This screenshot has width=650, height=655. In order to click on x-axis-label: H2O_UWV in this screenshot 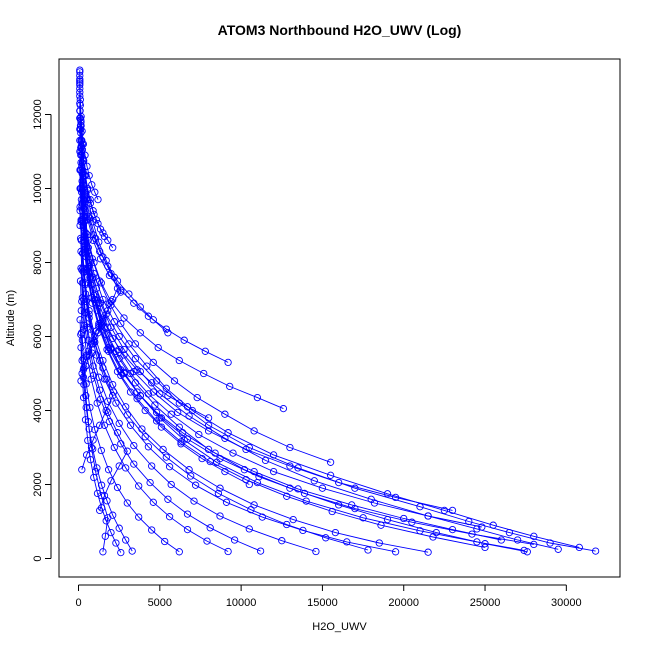, I will do `click(339, 627)`.